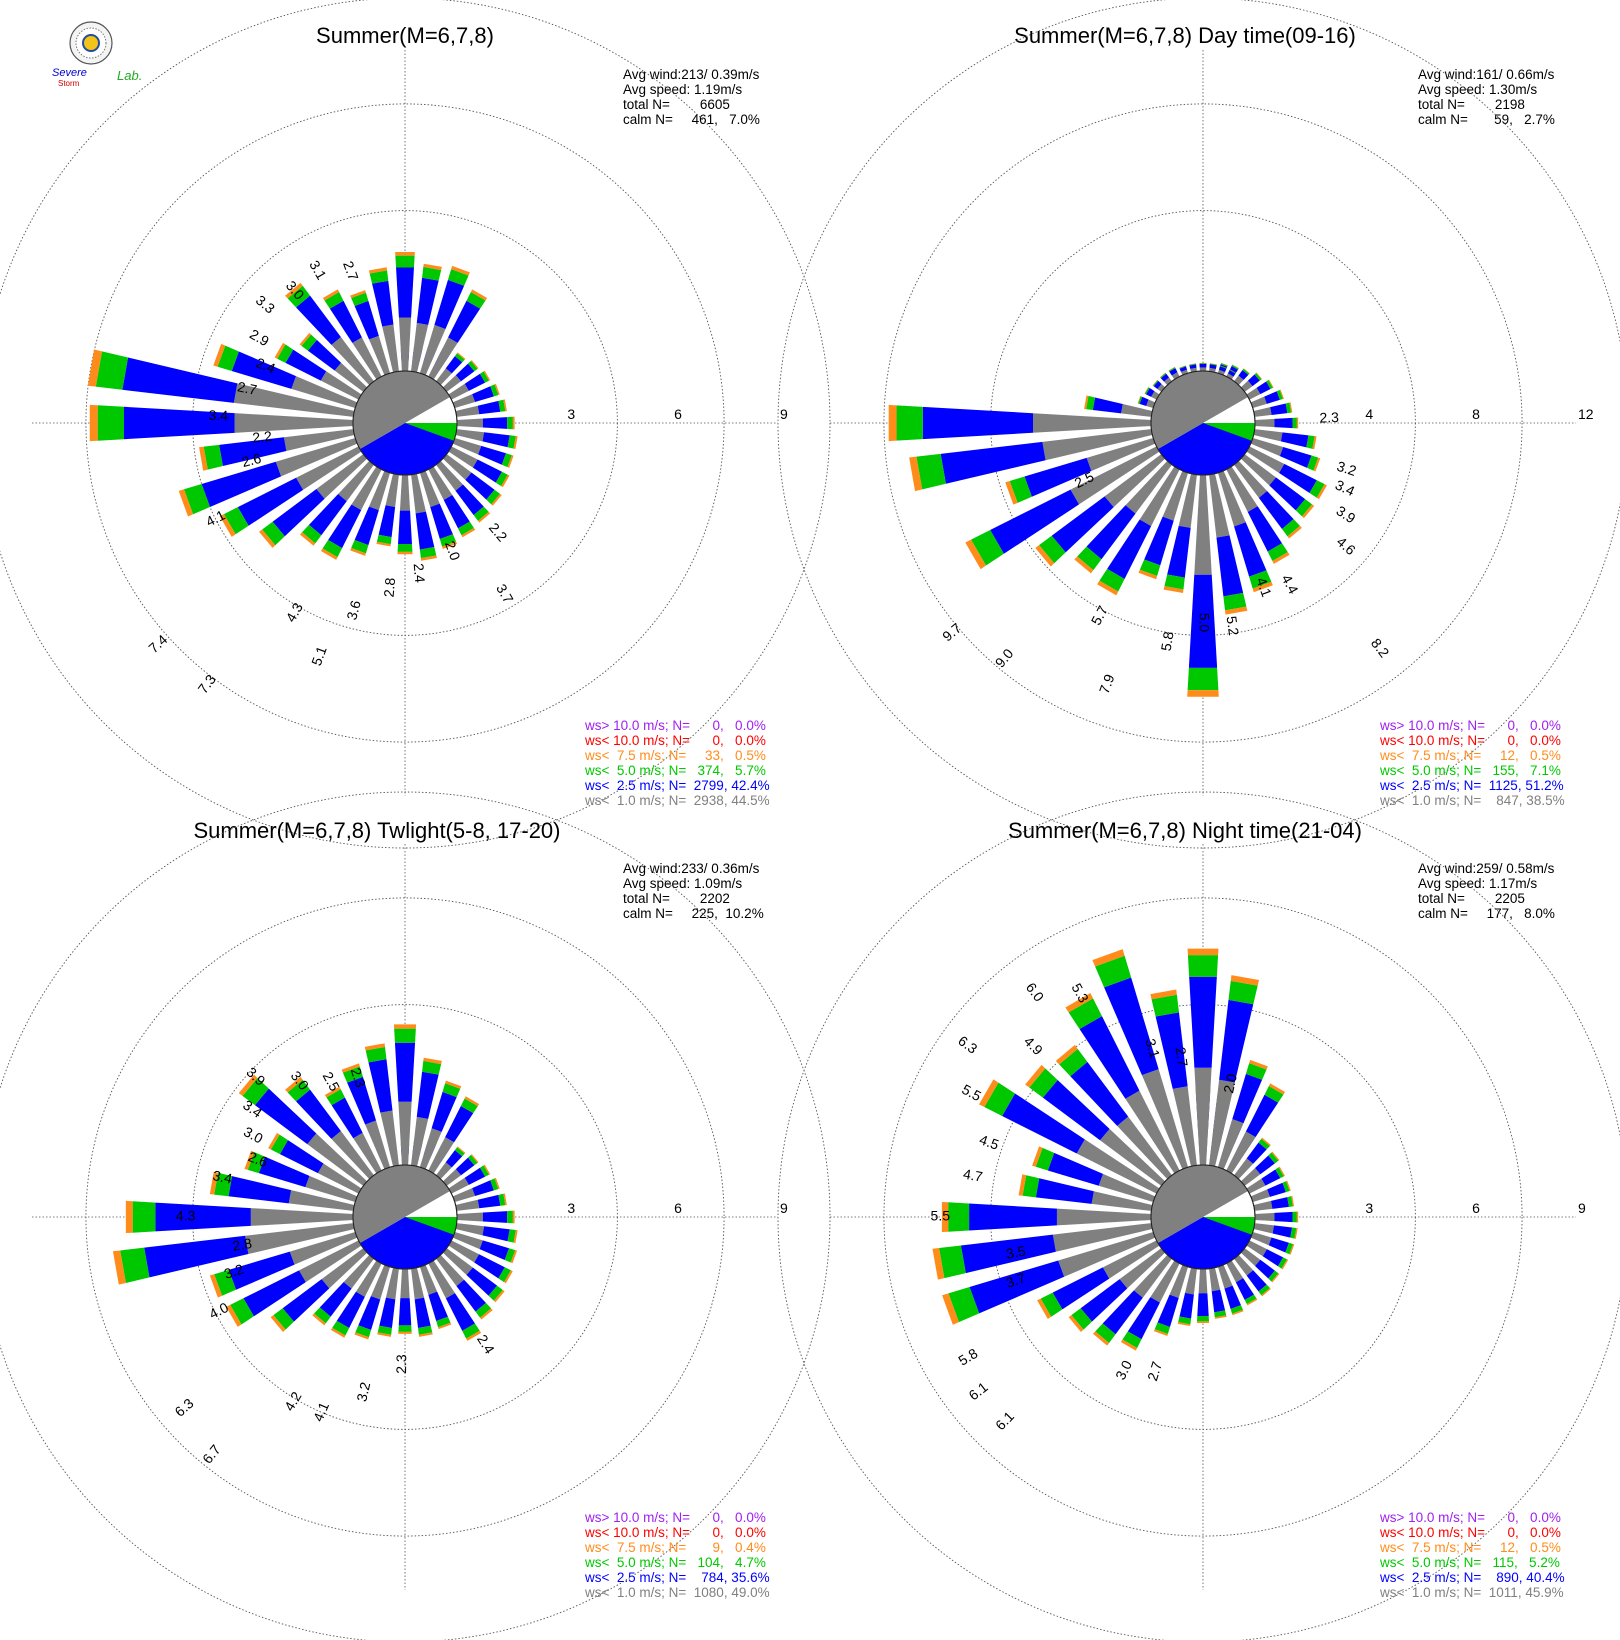 The image size is (1620, 1640). What do you see at coordinates (486, 1344) in the screenshot?
I see `bar-value-label: 2.4` at bounding box center [486, 1344].